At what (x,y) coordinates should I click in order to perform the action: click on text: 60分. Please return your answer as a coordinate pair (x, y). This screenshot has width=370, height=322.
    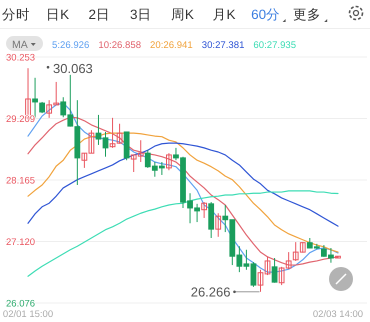
    Looking at the image, I should click on (265, 14).